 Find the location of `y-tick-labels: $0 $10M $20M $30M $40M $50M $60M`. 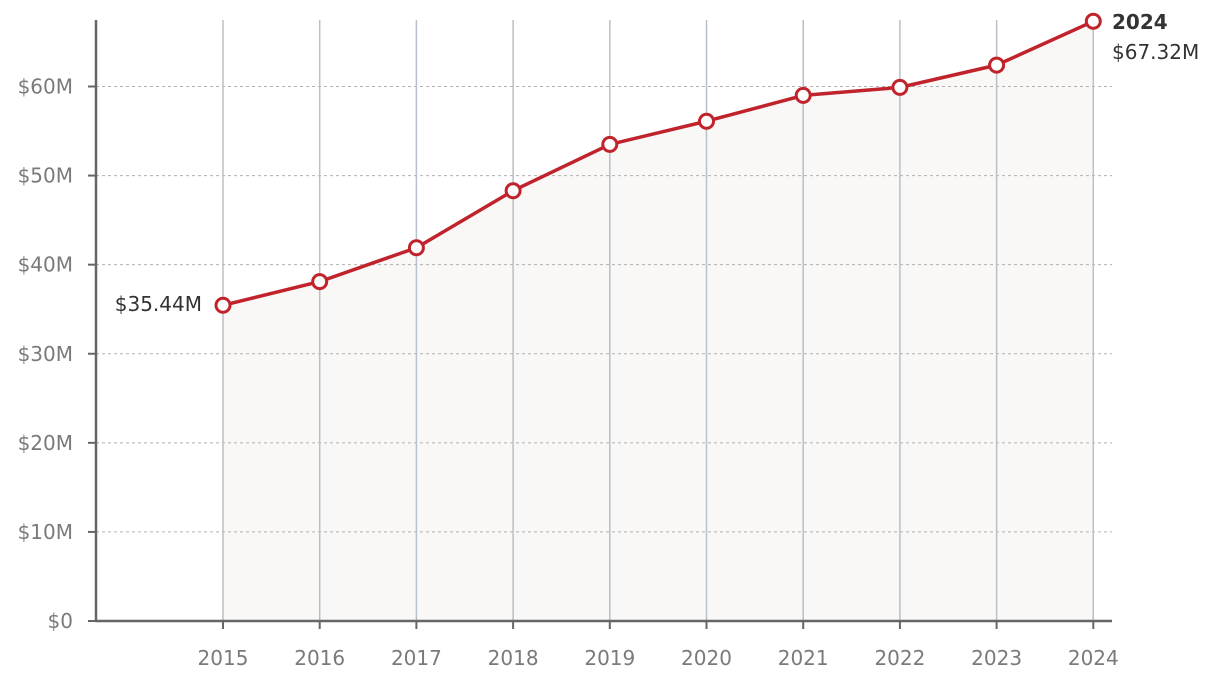

y-tick-labels: $0 $10M $20M $30M $40M $50M $60M is located at coordinates (45, 354).